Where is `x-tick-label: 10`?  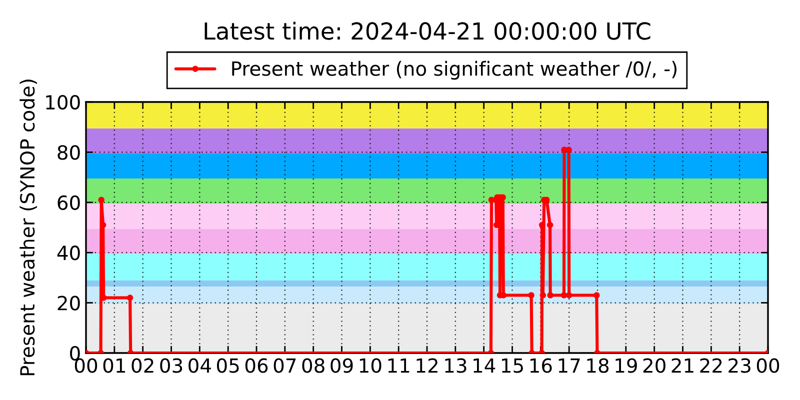
x-tick-label: 10 is located at coordinates (371, 365).